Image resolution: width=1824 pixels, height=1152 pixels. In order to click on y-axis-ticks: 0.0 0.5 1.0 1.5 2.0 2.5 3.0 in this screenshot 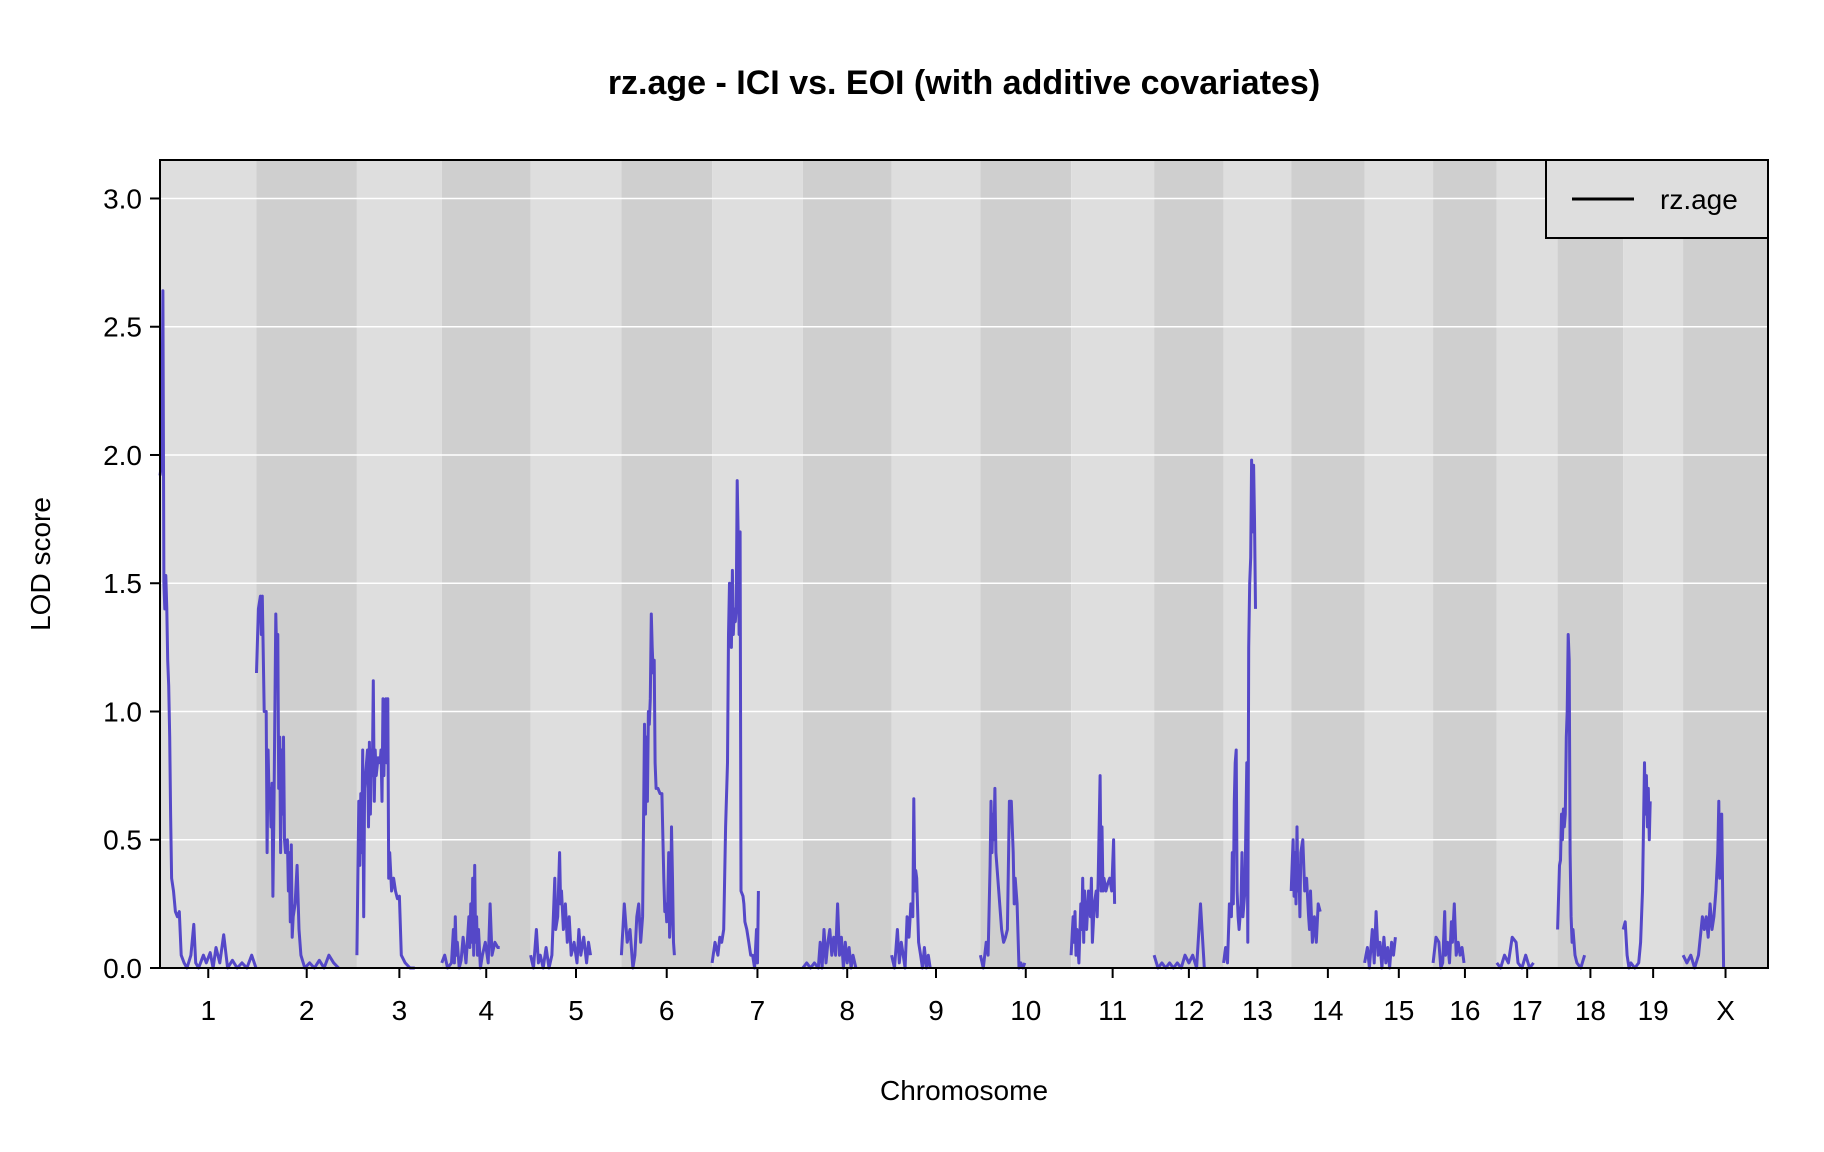, I will do `click(131, 583)`.